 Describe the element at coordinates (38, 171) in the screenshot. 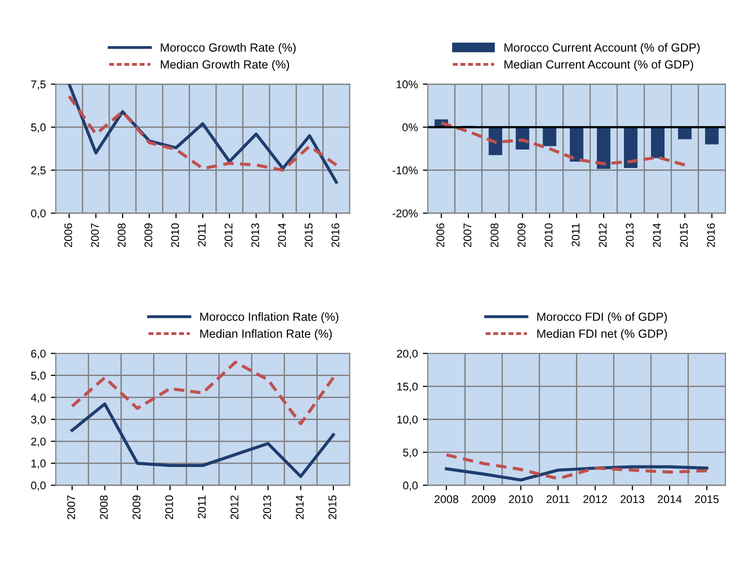

I see `y-tick-label: 2,5` at that location.